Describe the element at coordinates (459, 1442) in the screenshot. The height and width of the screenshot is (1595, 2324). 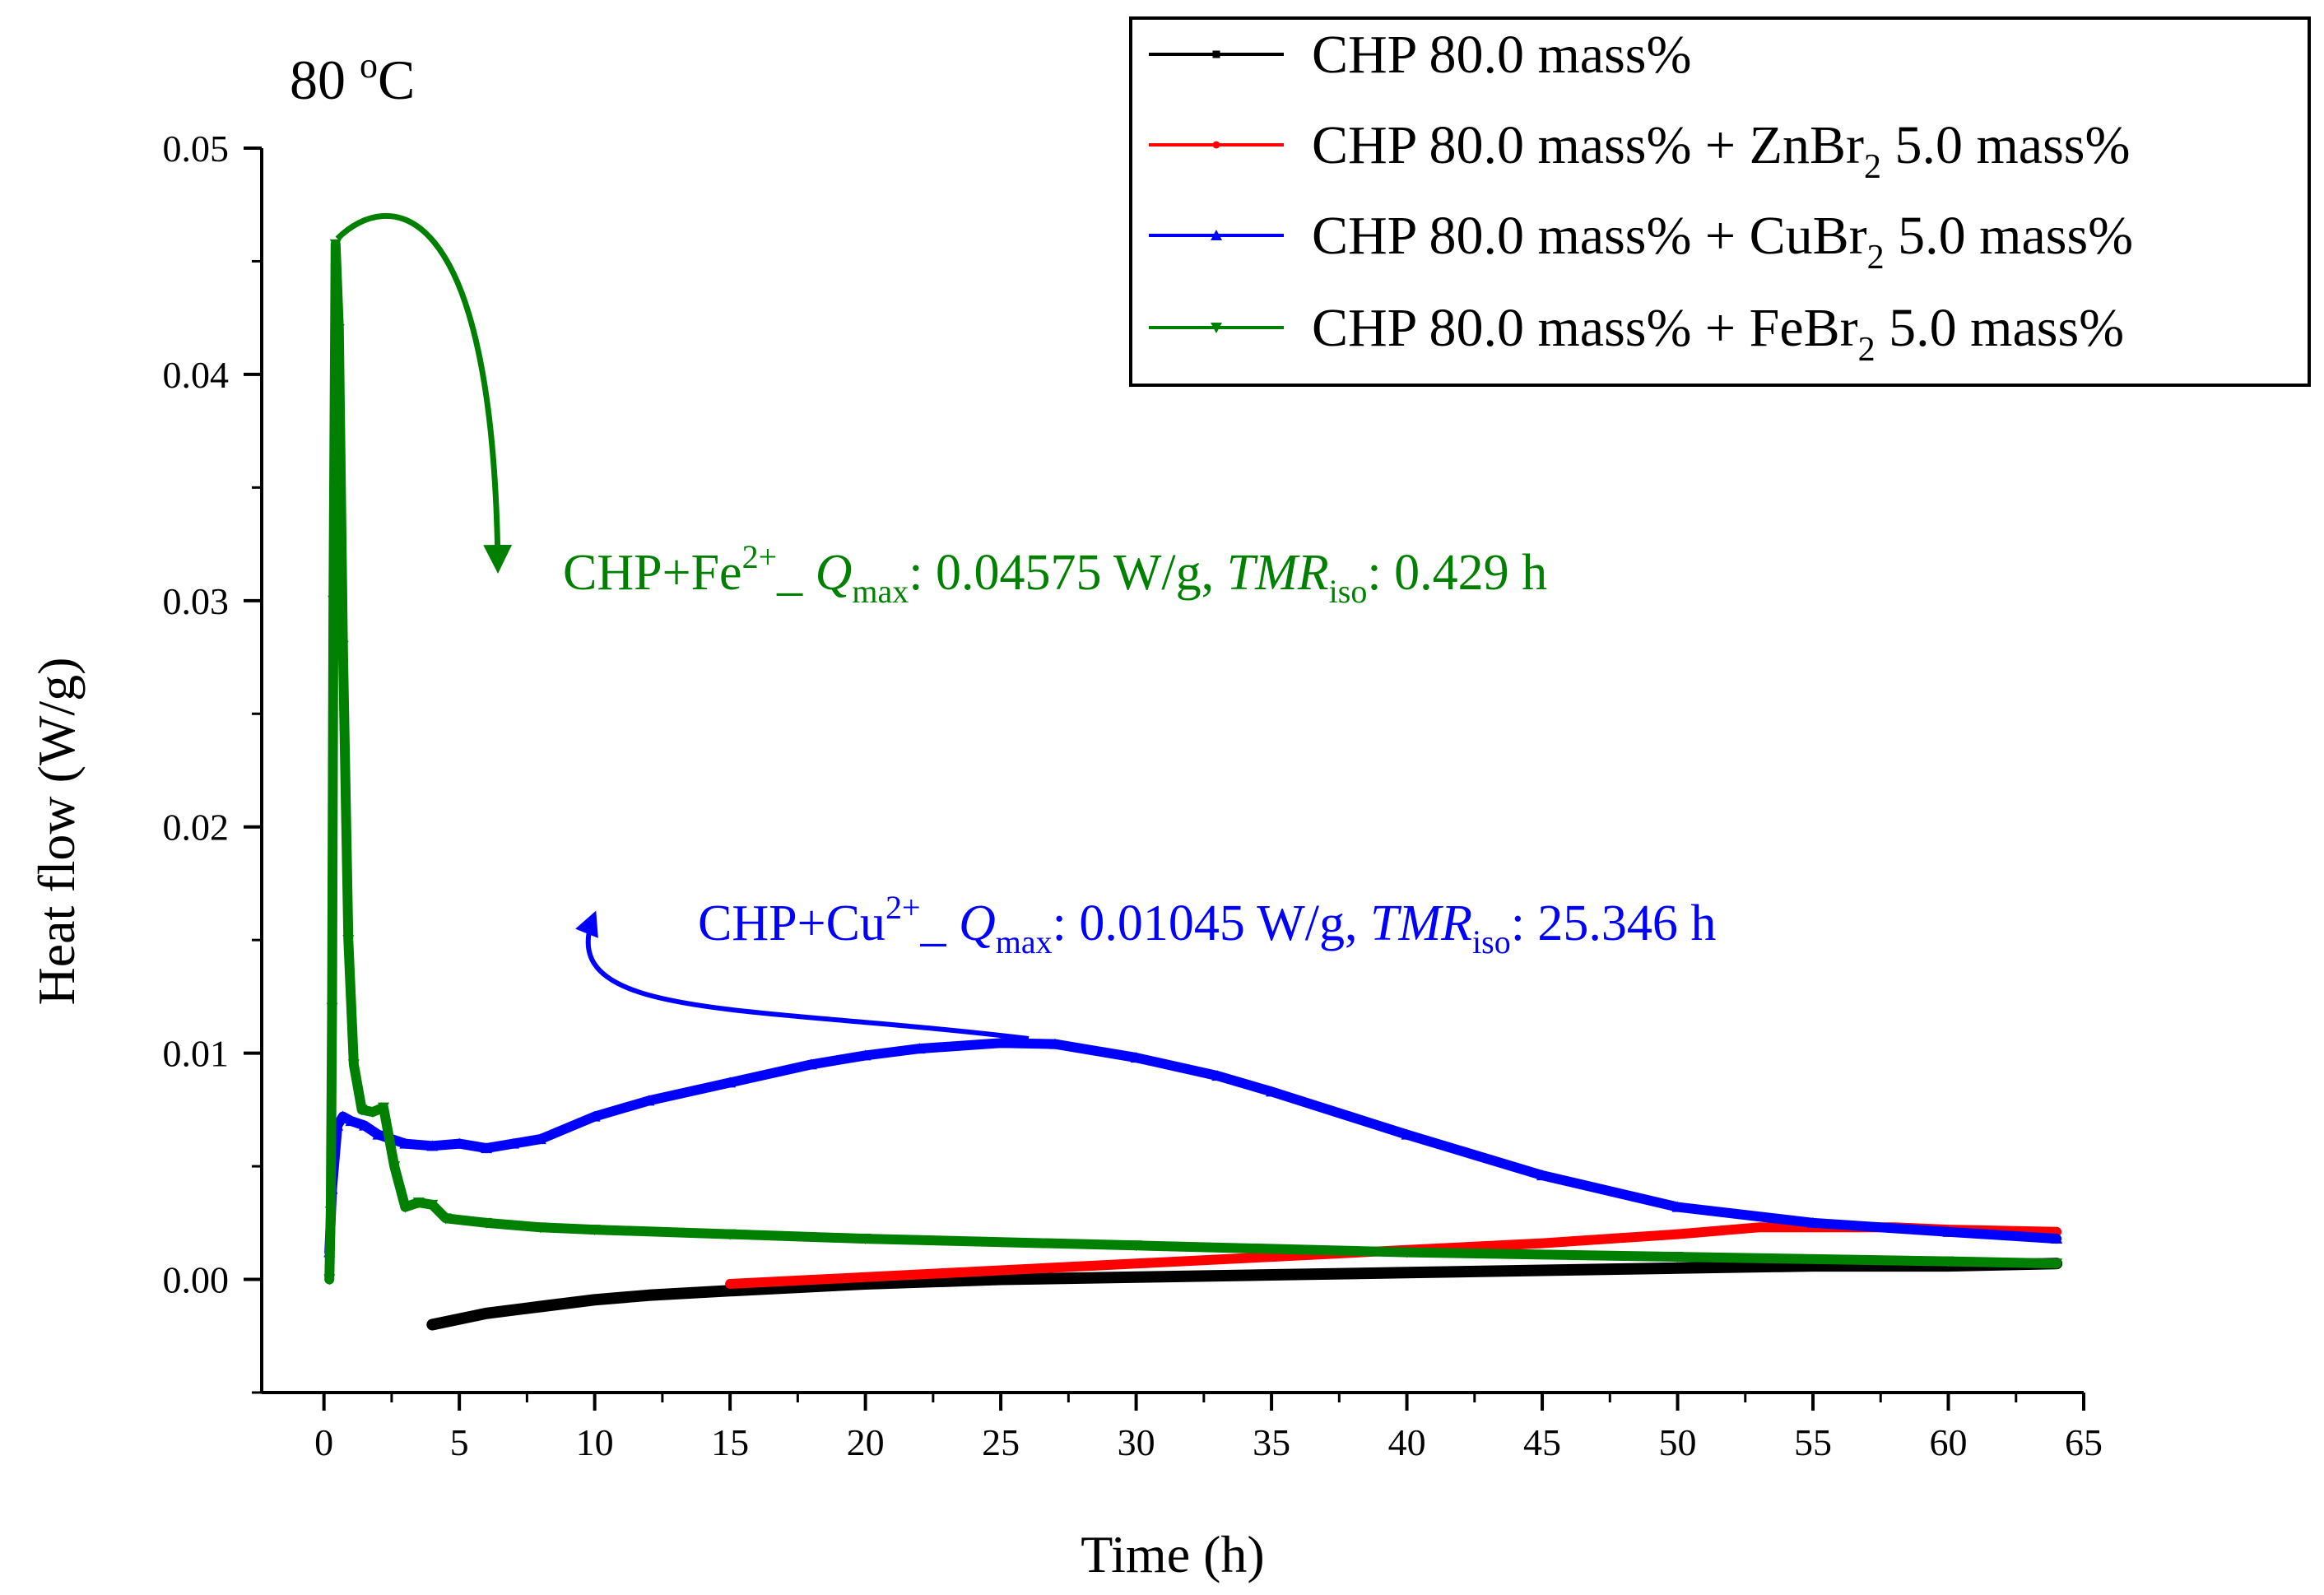
I see `x-tick-label: 5` at that location.